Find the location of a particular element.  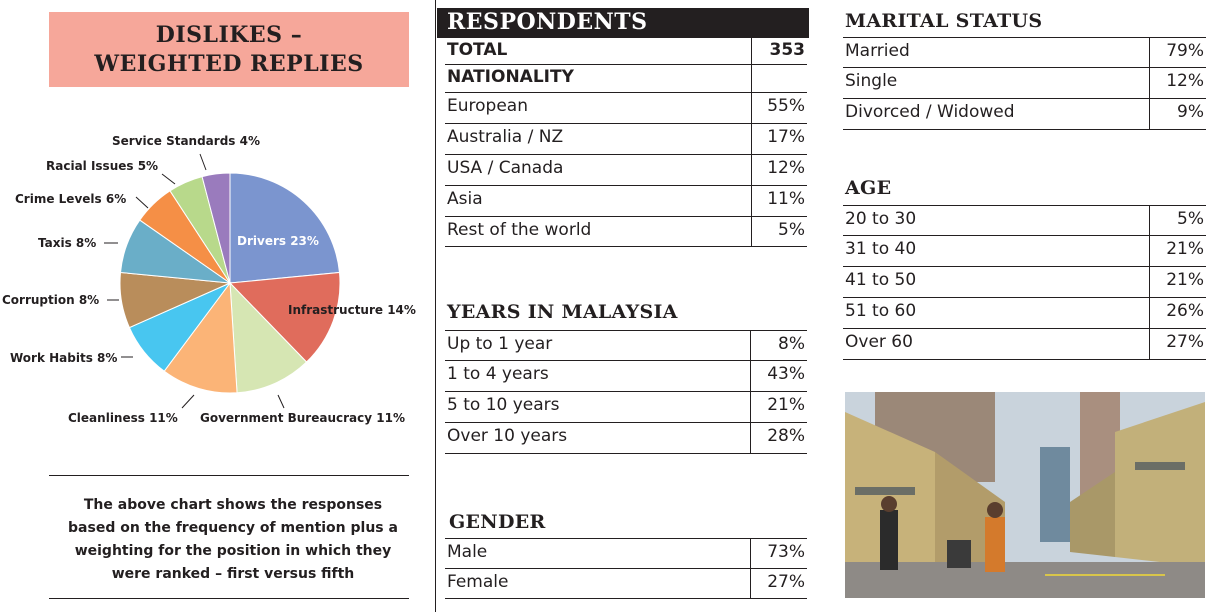

row-value: 79% is located at coordinates (1185, 51).